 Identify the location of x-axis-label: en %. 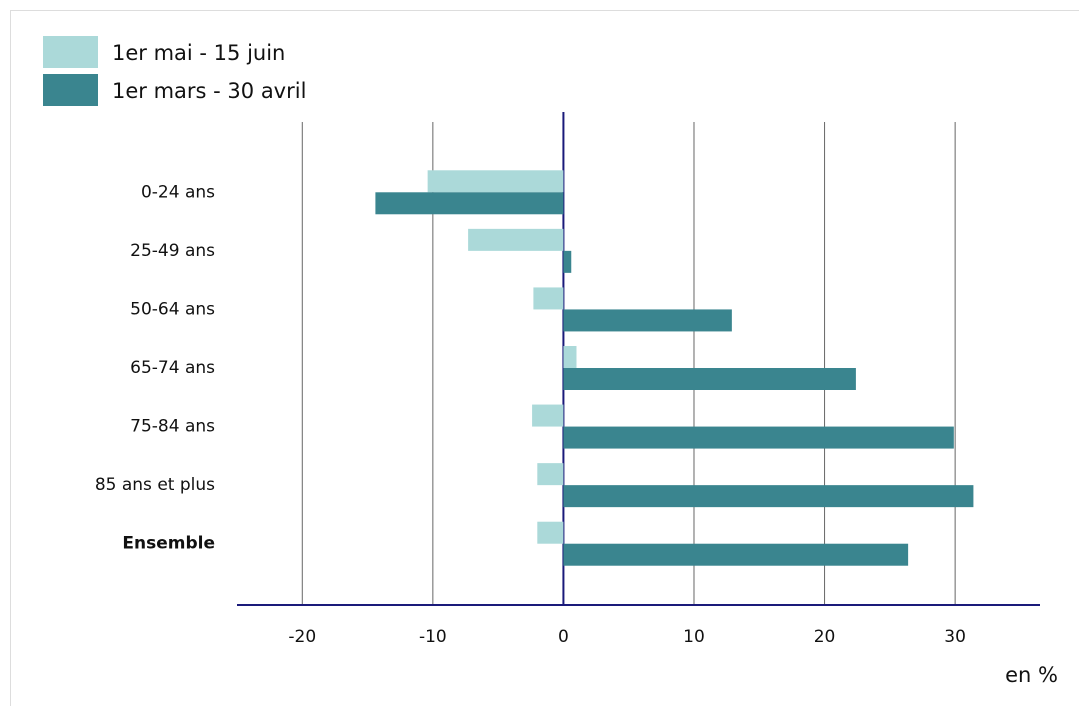
(1031, 675).